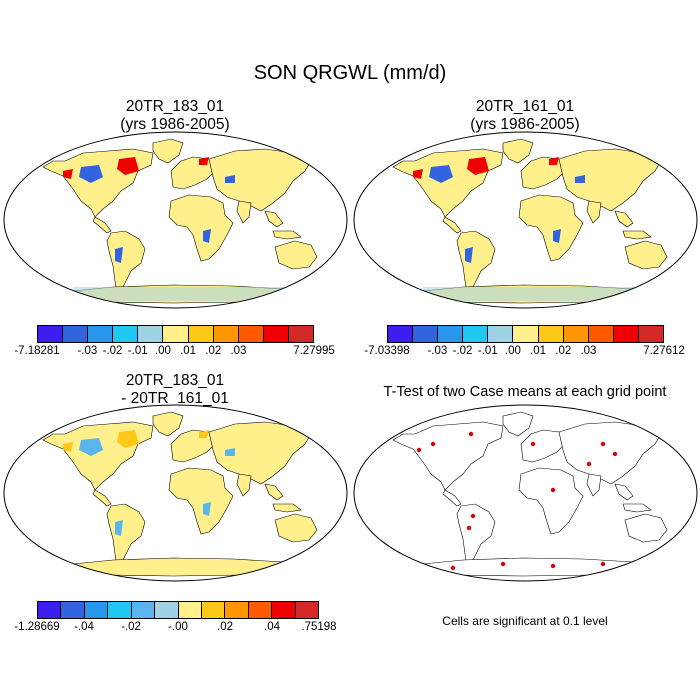 The height and width of the screenshot is (700, 700). What do you see at coordinates (175, 398) in the screenshot?
I see `panel3-title-line2: - 20TR_161_01` at bounding box center [175, 398].